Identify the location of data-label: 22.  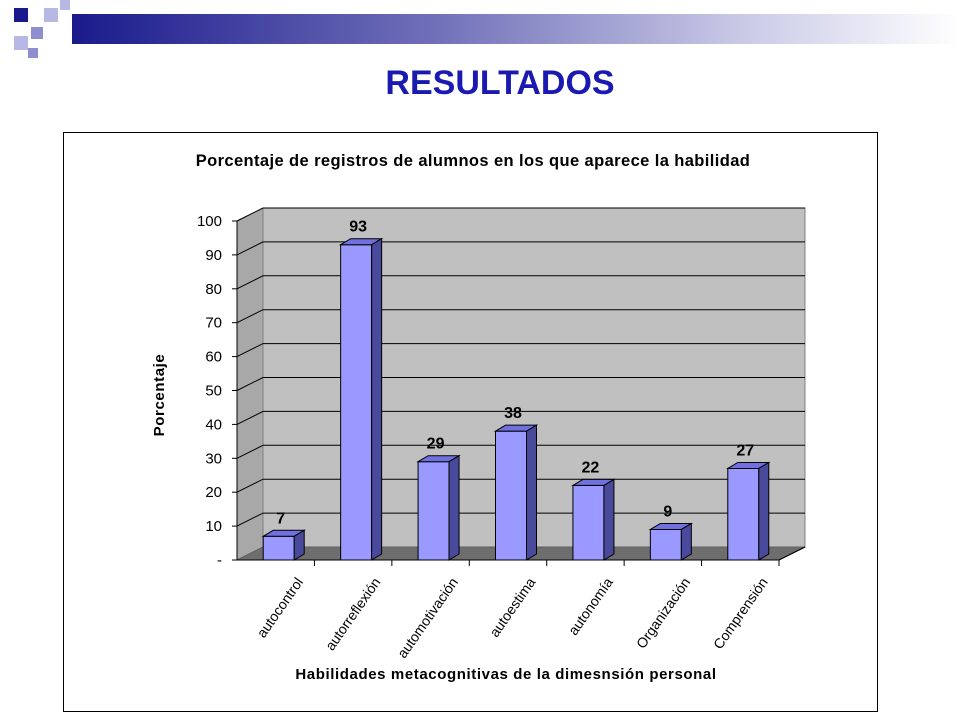
(591, 467).